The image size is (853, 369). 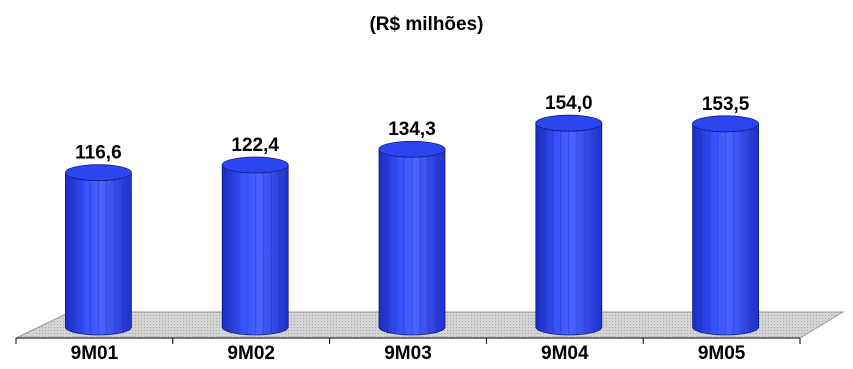 What do you see at coordinates (408, 353) in the screenshot?
I see `category-label: 9M03` at bounding box center [408, 353].